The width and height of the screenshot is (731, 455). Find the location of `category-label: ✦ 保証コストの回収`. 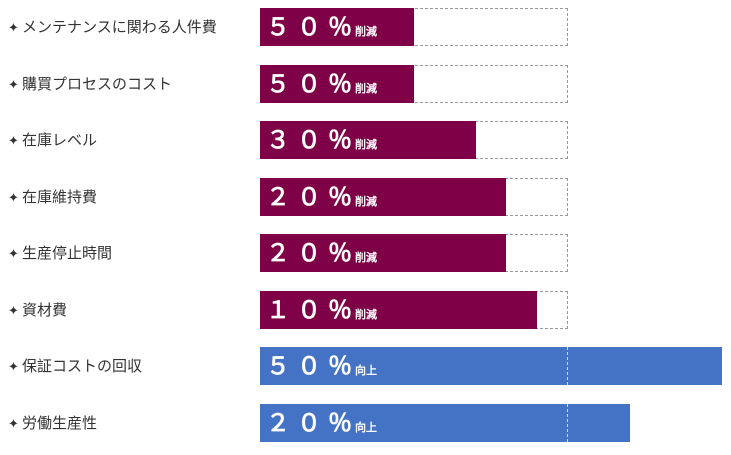

category-label: ✦ 保証コストの回収 is located at coordinates (75, 366).